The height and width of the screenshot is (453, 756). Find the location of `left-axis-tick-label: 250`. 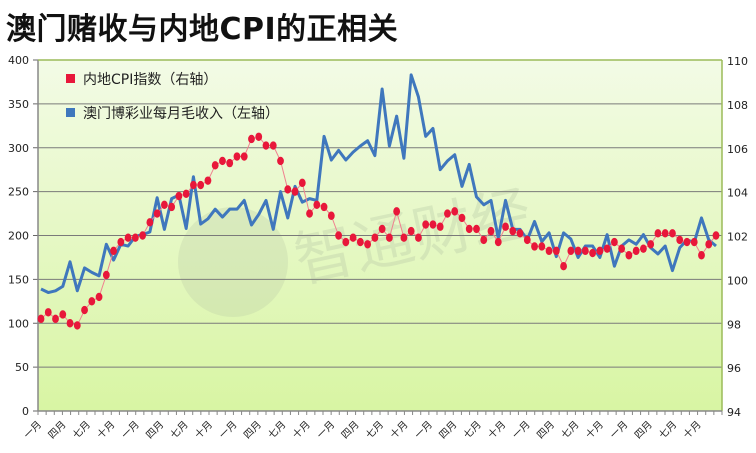

left-axis-tick-label: 250 is located at coordinates (18, 192).